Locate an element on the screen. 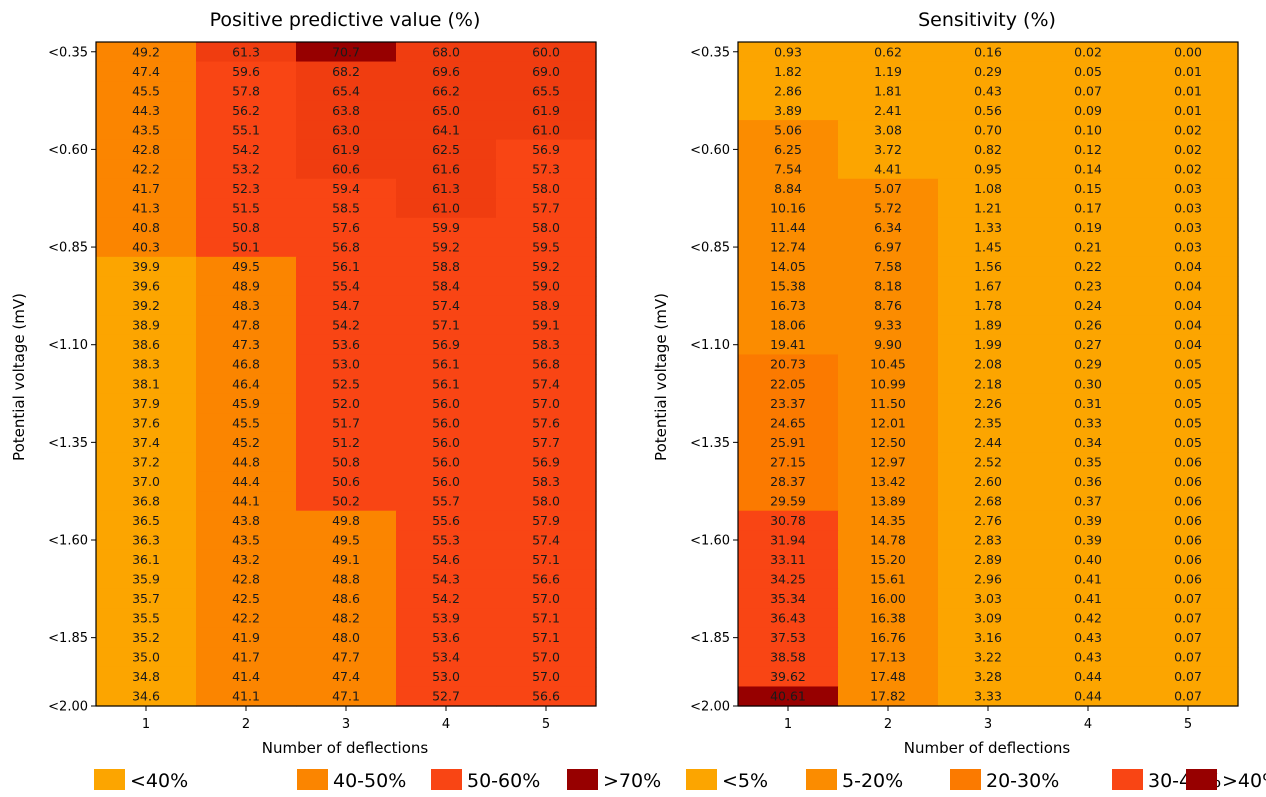 The image size is (1266, 797). chart-title: Positive predictive value (%) is located at coordinates (345, 20).